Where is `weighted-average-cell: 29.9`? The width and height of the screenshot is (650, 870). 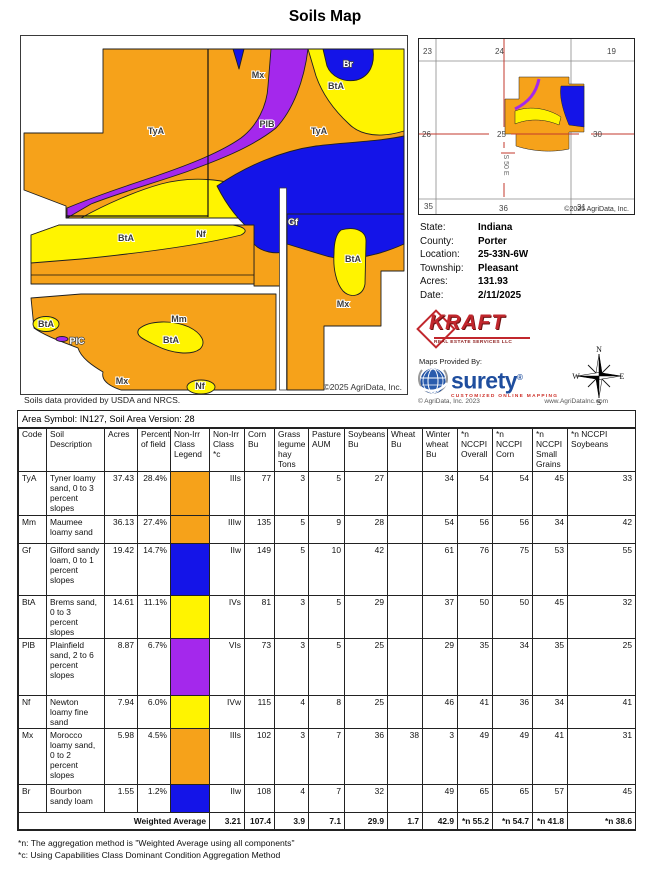 weighted-average-cell: 29.9 is located at coordinates (366, 821).